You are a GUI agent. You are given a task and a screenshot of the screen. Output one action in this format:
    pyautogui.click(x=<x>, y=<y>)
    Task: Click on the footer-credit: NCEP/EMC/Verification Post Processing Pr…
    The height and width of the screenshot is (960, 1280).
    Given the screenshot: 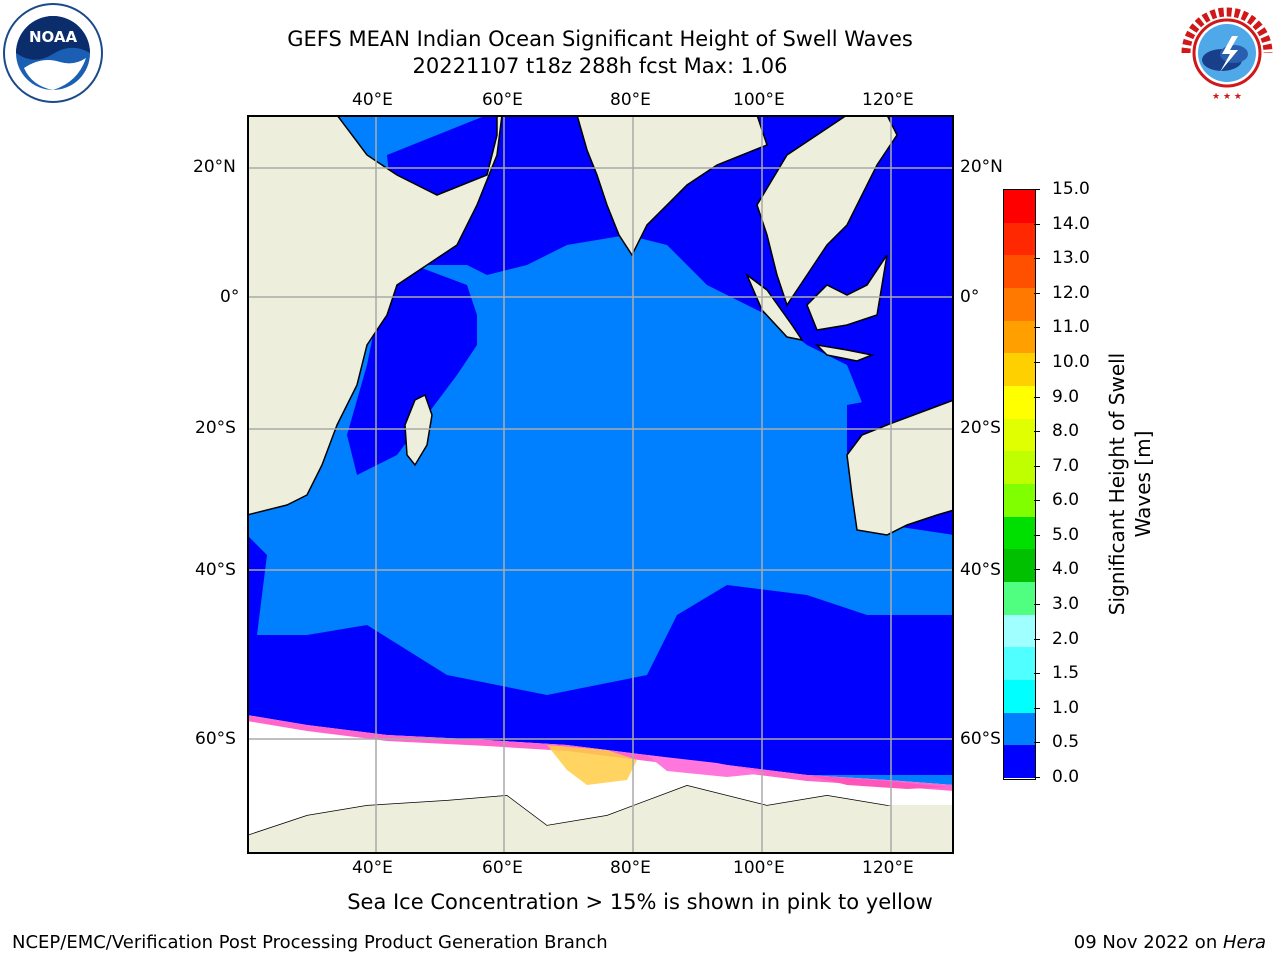 What is the action you would take?
    pyautogui.click(x=310, y=942)
    